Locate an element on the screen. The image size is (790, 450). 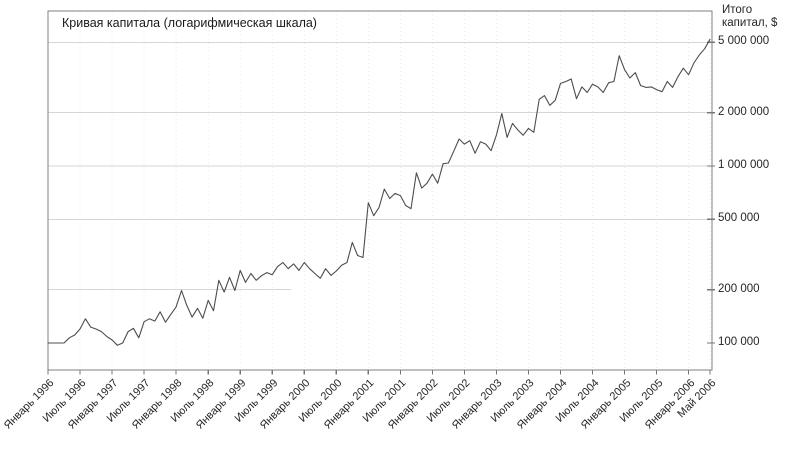
y-tick-label: 200 000 is located at coordinates (739, 288).